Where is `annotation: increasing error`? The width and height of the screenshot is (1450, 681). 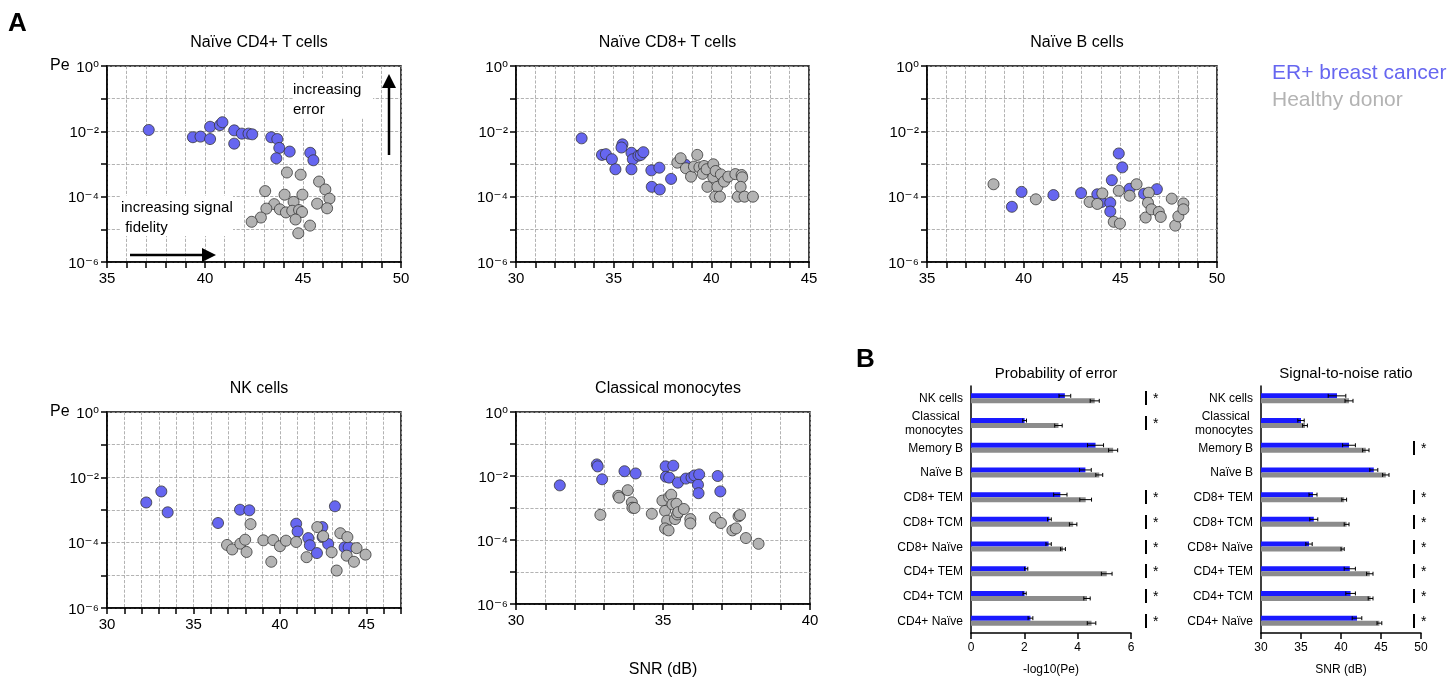 annotation: increasing error is located at coordinates (329, 98).